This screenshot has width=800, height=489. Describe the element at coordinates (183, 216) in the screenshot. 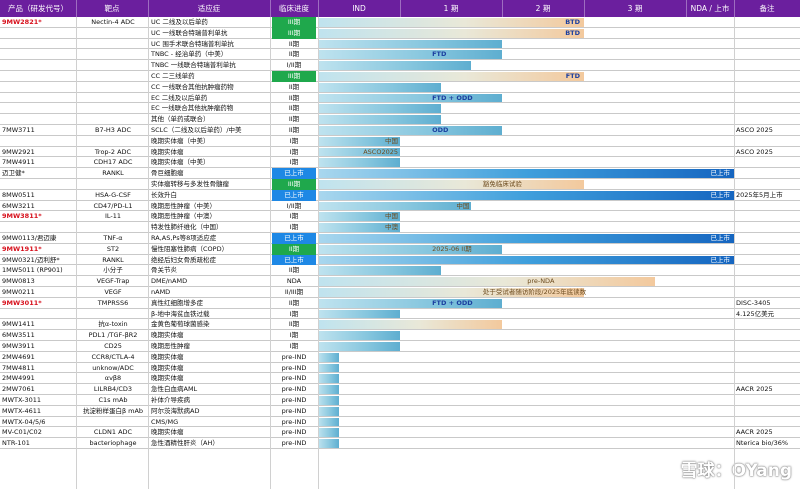

I see `indication: 晚期恶性肿瘤（中澳）` at that location.